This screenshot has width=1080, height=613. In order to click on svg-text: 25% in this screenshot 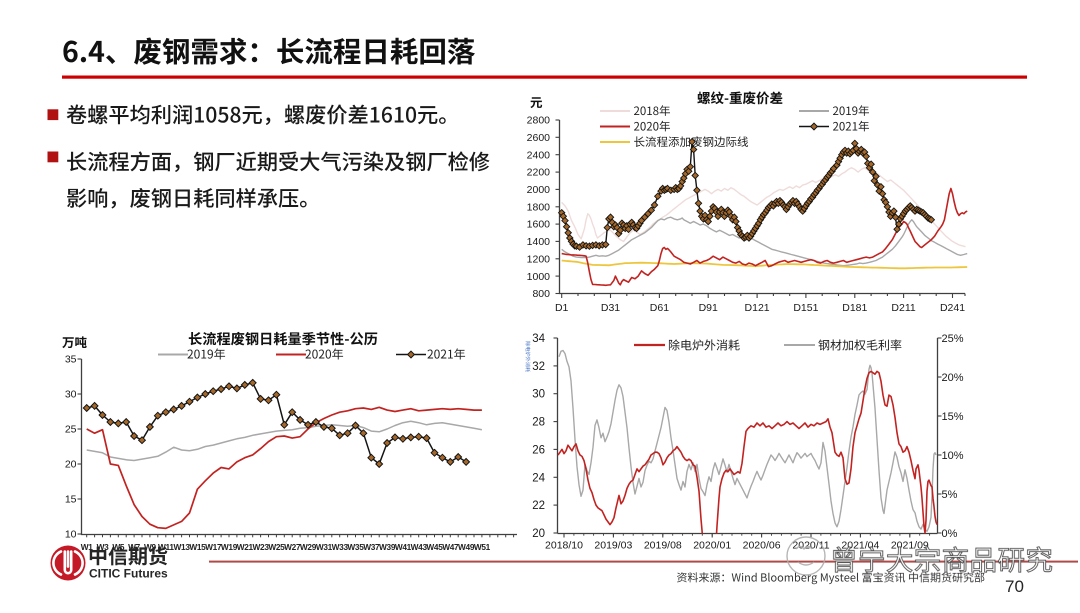, I will do `click(953, 339)`.